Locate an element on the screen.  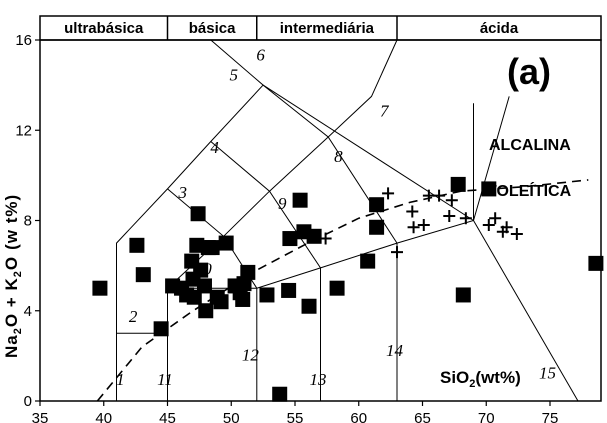
field-number-14: 14 is located at coordinates (395, 350).